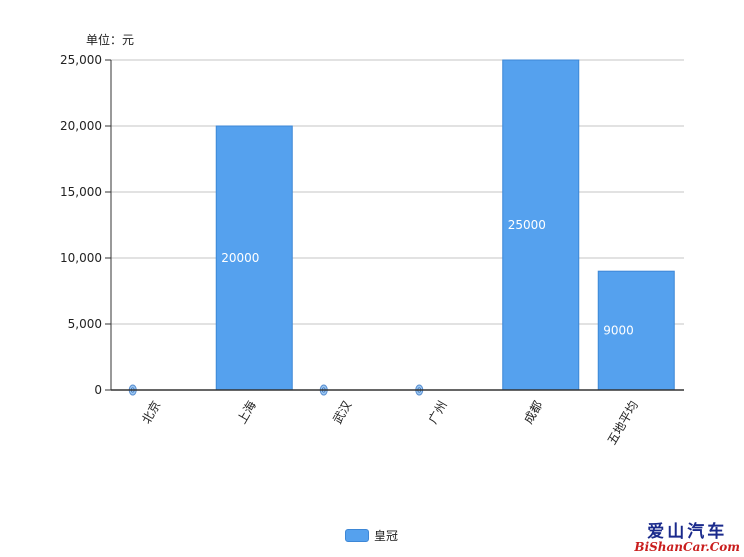 The image size is (744, 557). Describe the element at coordinates (533, 413) in the screenshot. I see `x-category-label: 成都` at that location.